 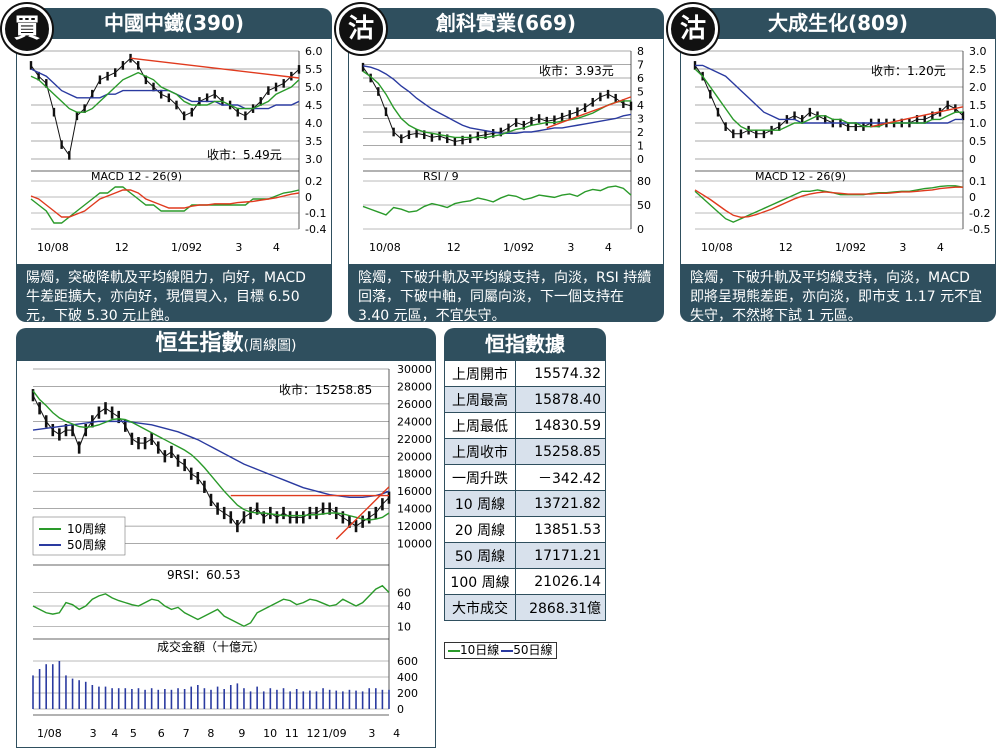 What do you see at coordinates (525, 451) in the screenshot?
I see `table-row: 上周收市 15258.85` at bounding box center [525, 451].